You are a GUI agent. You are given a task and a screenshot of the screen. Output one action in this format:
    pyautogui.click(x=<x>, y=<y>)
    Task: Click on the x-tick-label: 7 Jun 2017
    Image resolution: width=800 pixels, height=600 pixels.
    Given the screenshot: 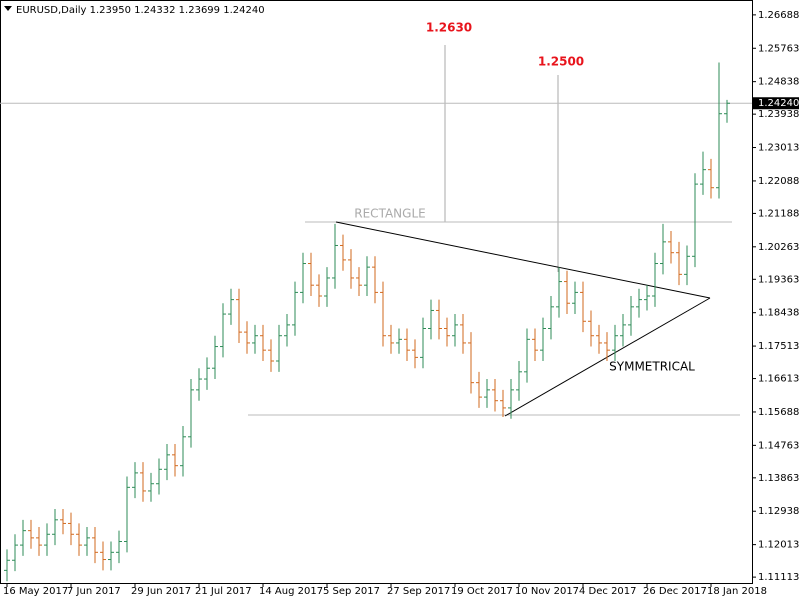 What is the action you would take?
    pyautogui.click(x=94, y=591)
    